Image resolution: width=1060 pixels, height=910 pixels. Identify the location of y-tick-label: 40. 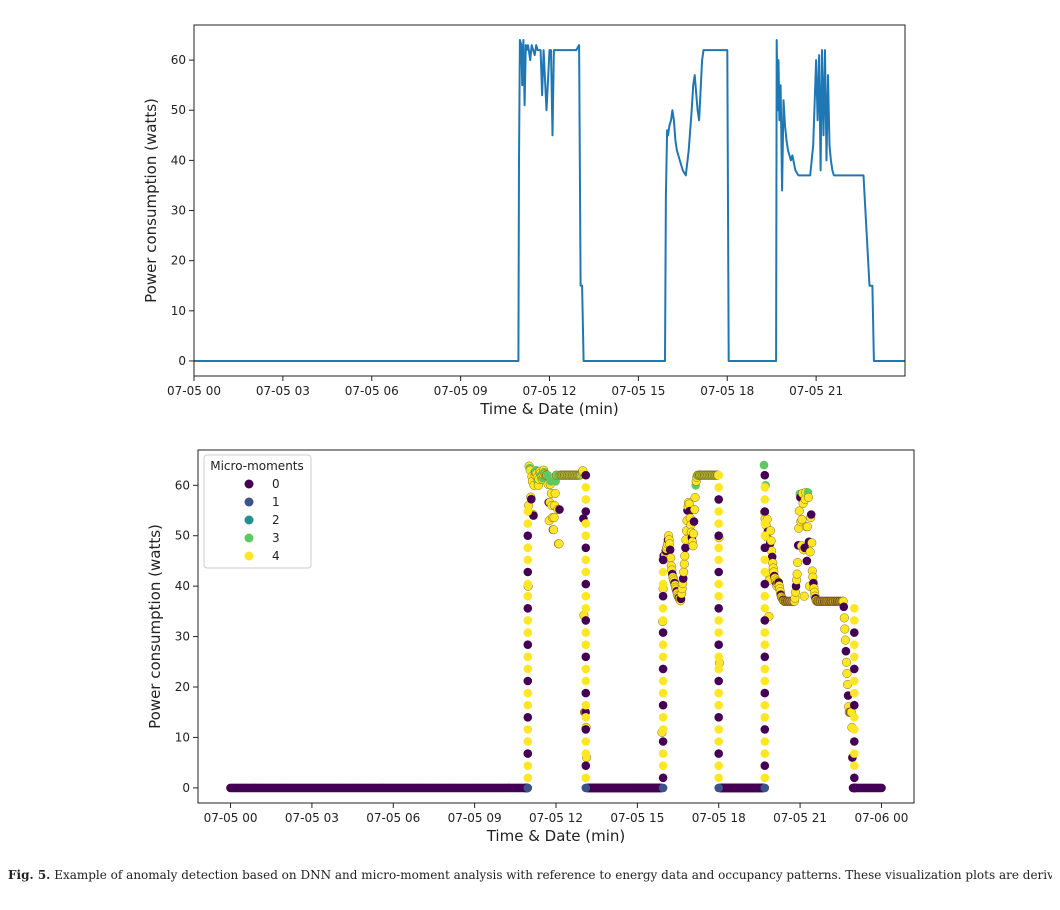
(178, 160).